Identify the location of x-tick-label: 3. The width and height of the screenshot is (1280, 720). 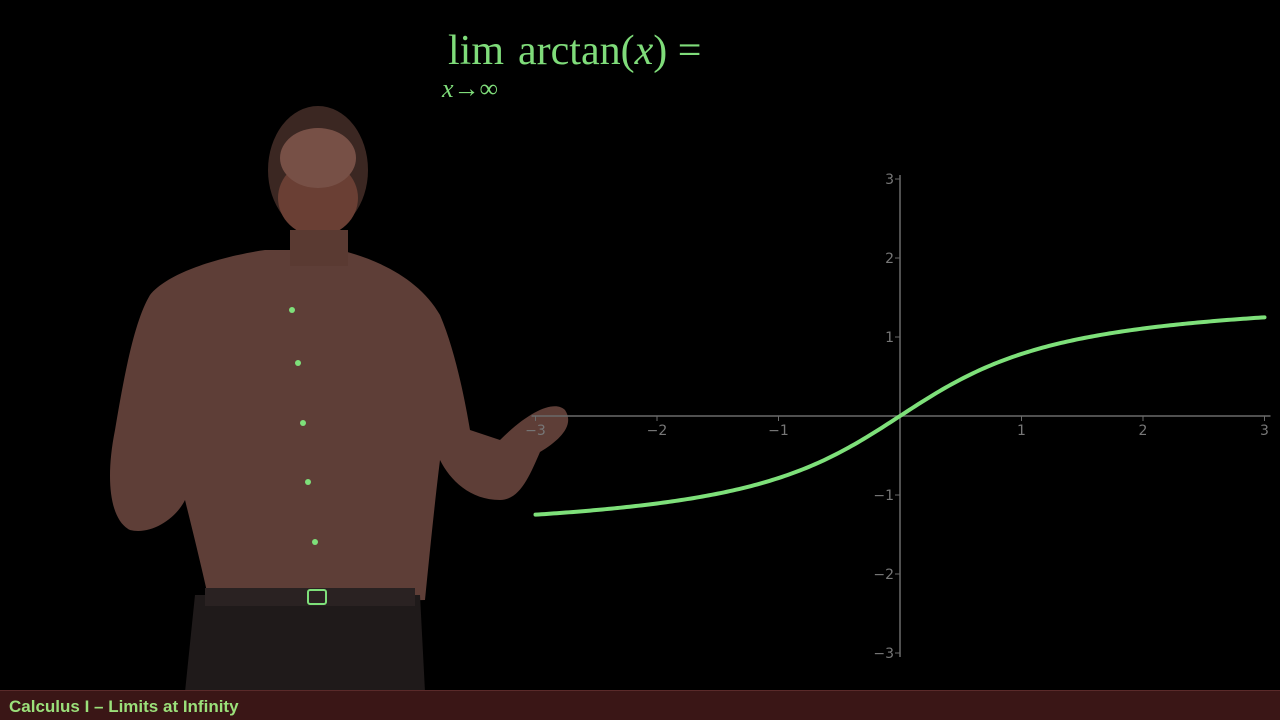
(1264, 431).